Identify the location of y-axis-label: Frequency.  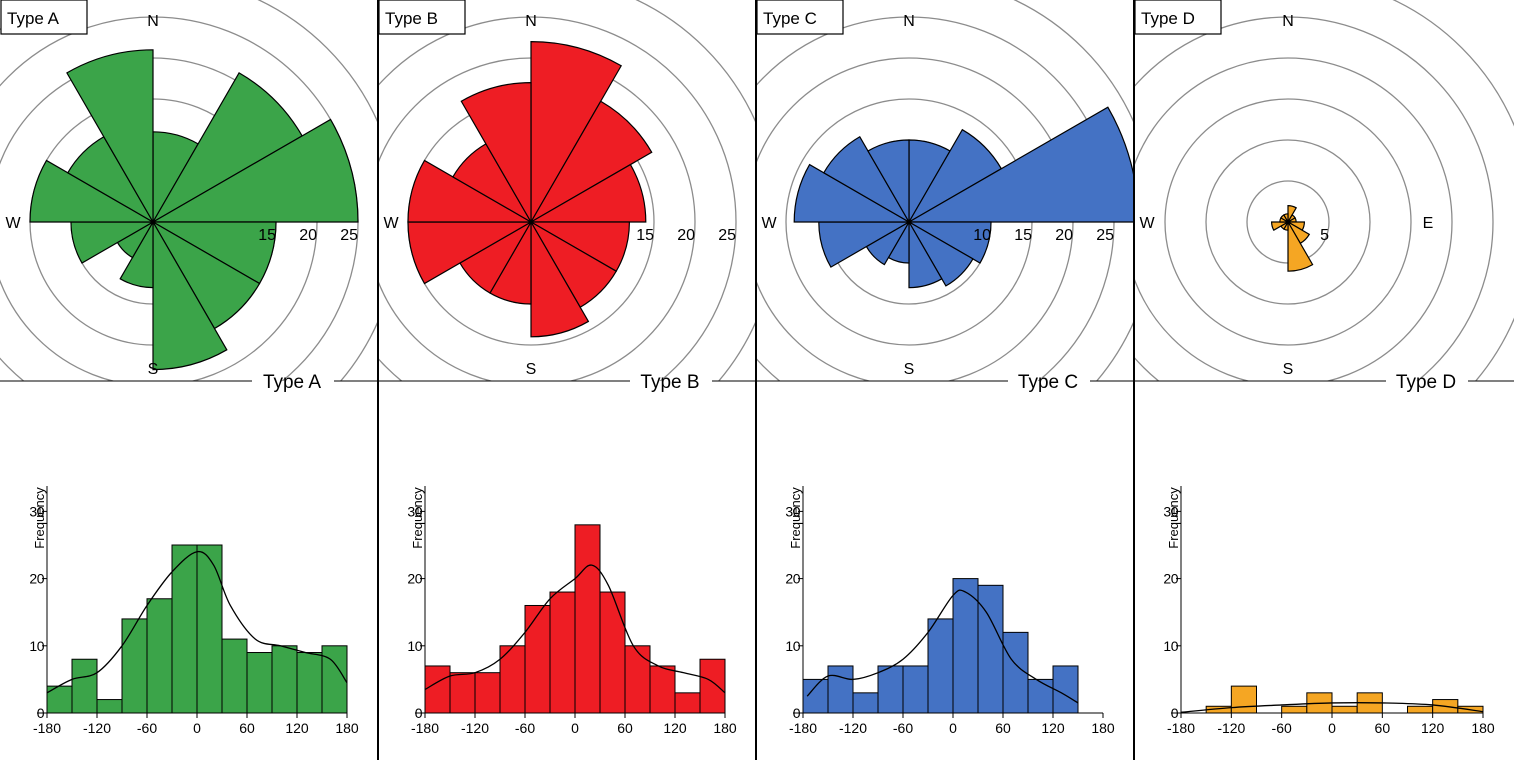
(1173, 518).